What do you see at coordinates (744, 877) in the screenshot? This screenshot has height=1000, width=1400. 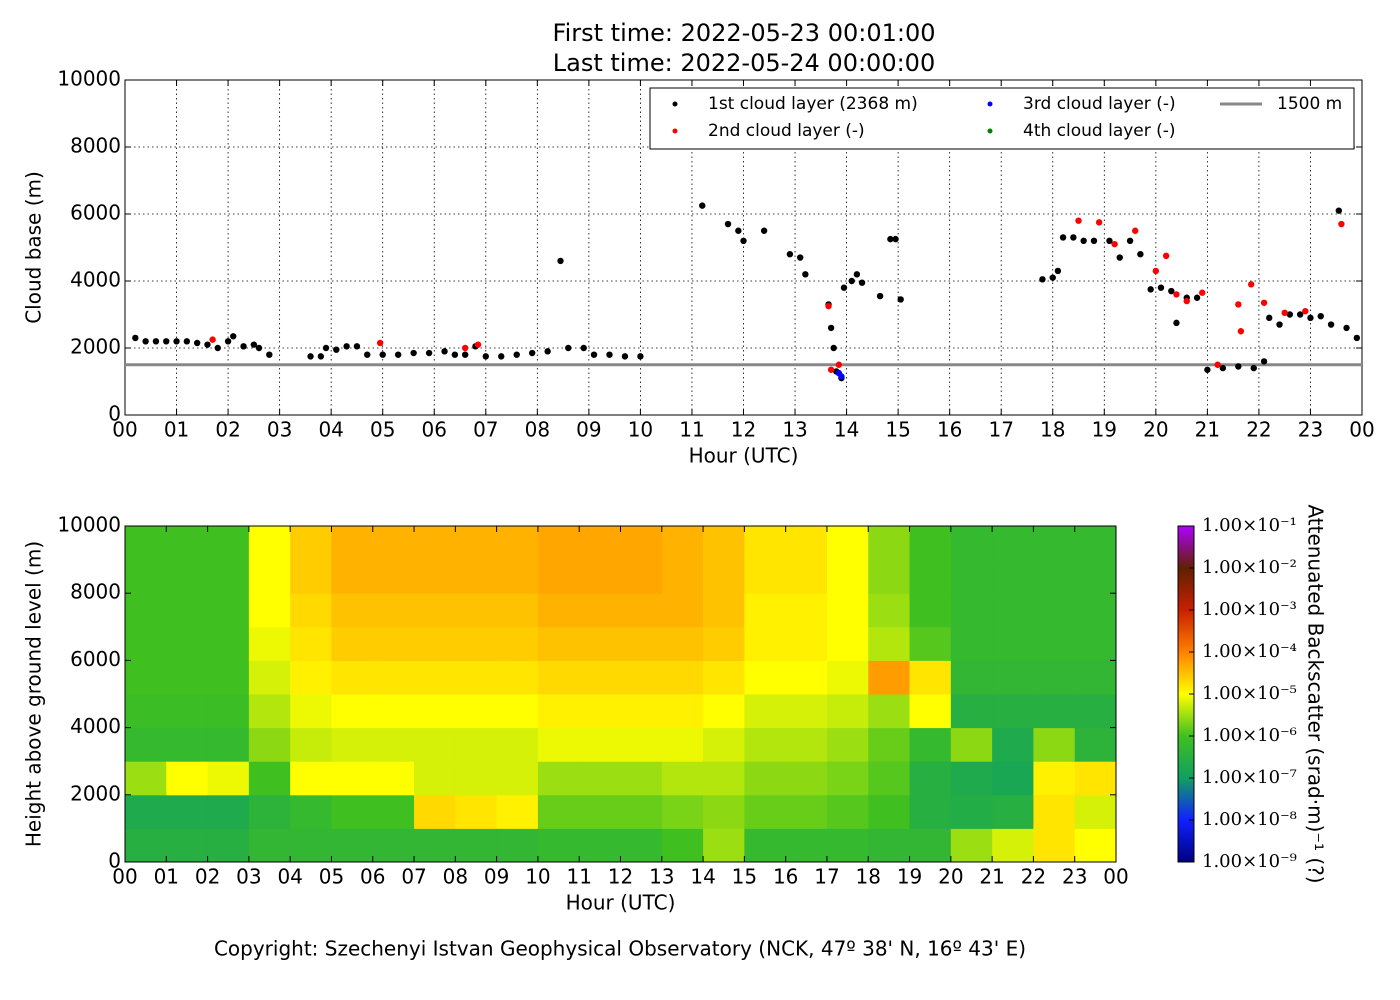 I see `x-tick-label: 15` at bounding box center [744, 877].